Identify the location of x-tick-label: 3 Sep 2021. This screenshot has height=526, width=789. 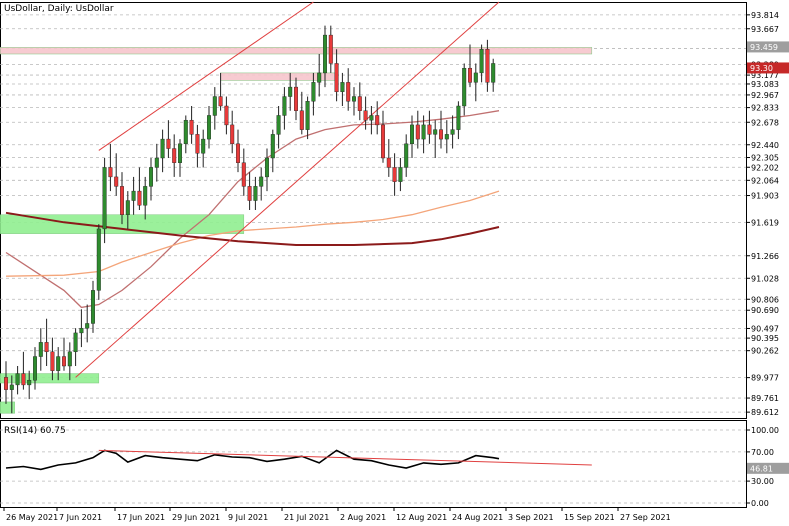
(531, 517).